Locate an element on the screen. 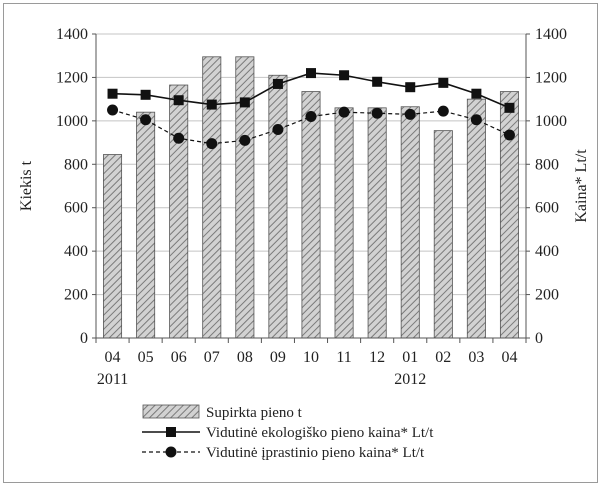 The width and height of the screenshot is (603, 488). x-tick-label: 11 is located at coordinates (343, 357).